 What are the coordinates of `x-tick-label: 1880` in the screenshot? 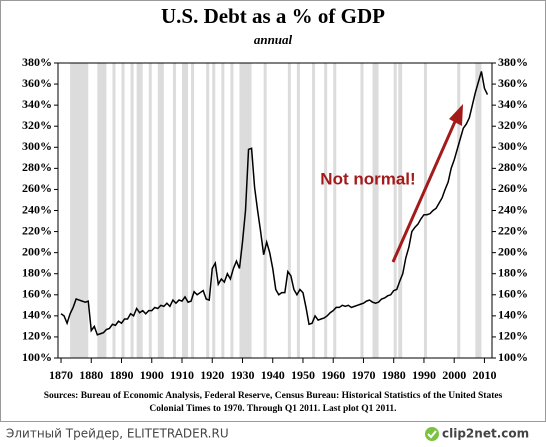 It's located at (91, 375).